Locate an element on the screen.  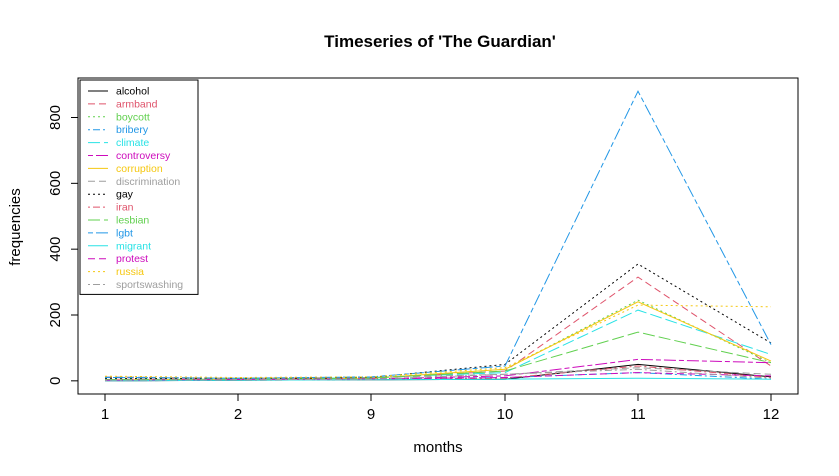
series-line-sportswashing is located at coordinates (438, 374).